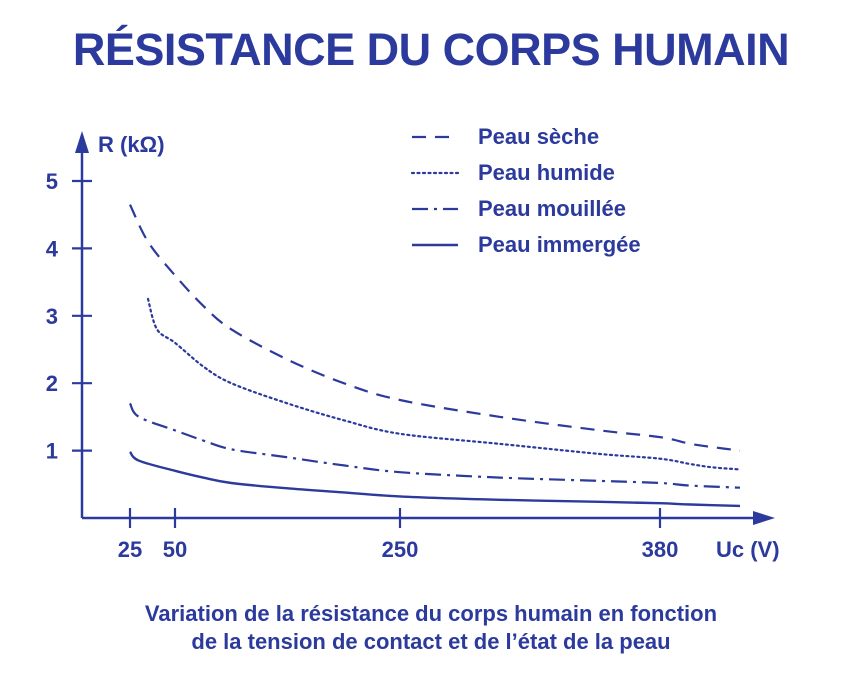  Describe the element at coordinates (131, 144) in the screenshot. I see `y-axis-label: R (kΩ)` at that location.